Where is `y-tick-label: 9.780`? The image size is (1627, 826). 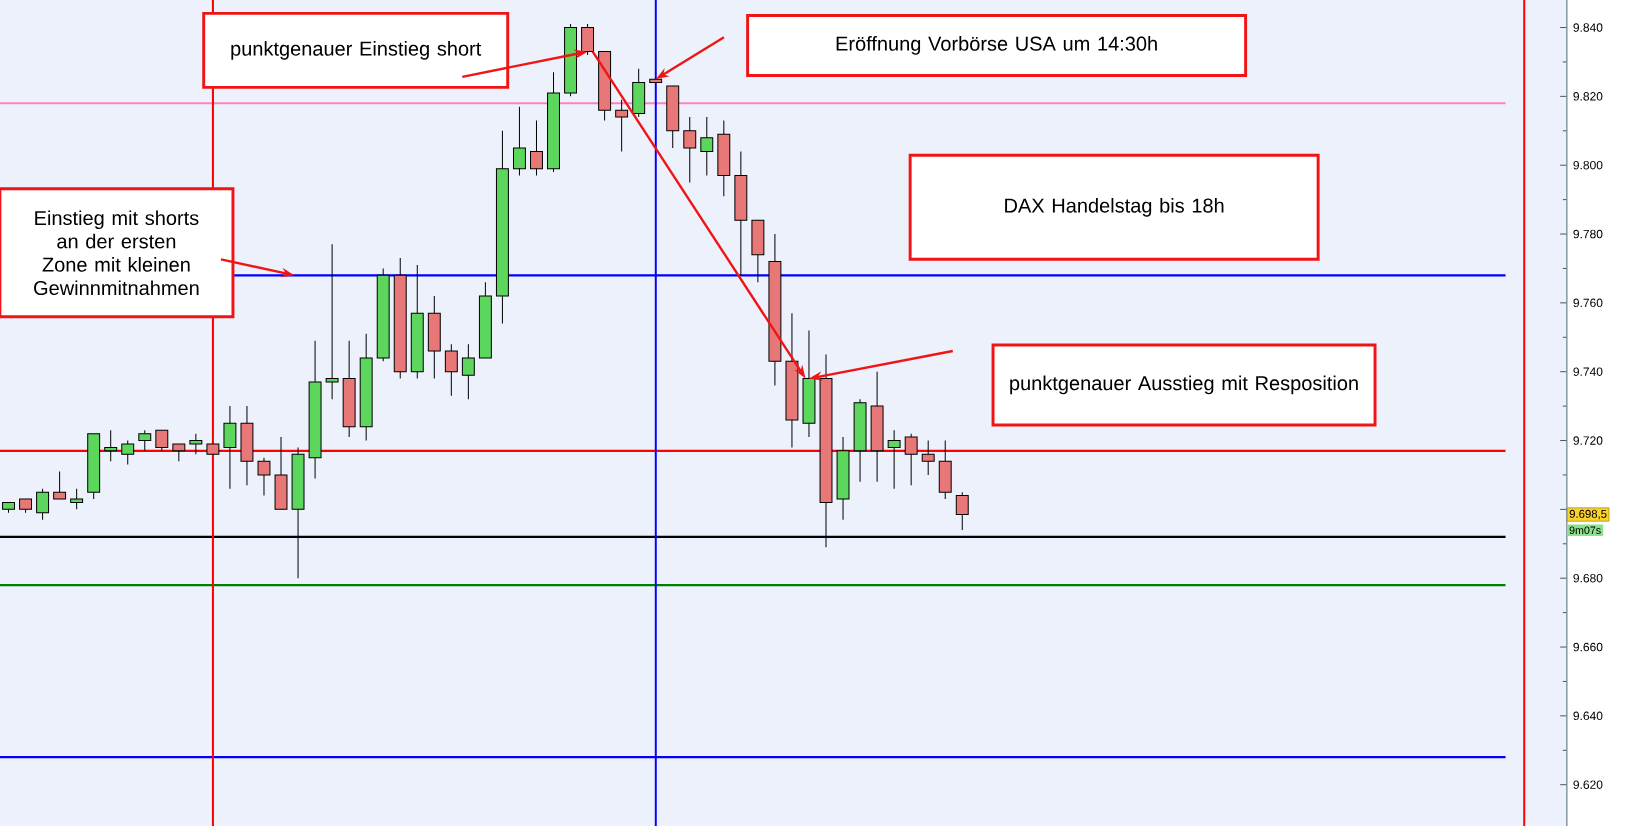
y-tick-label: 9.780 is located at coordinates (1588, 234).